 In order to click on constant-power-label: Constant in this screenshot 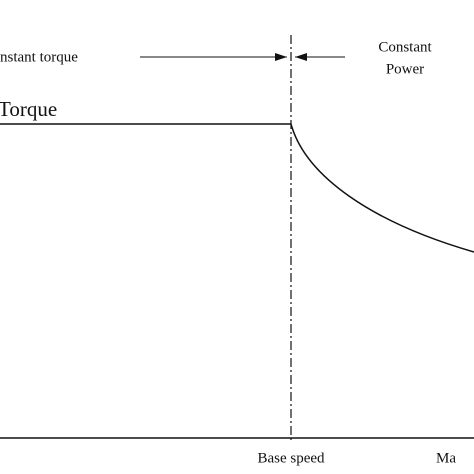, I will do `click(405, 47)`.